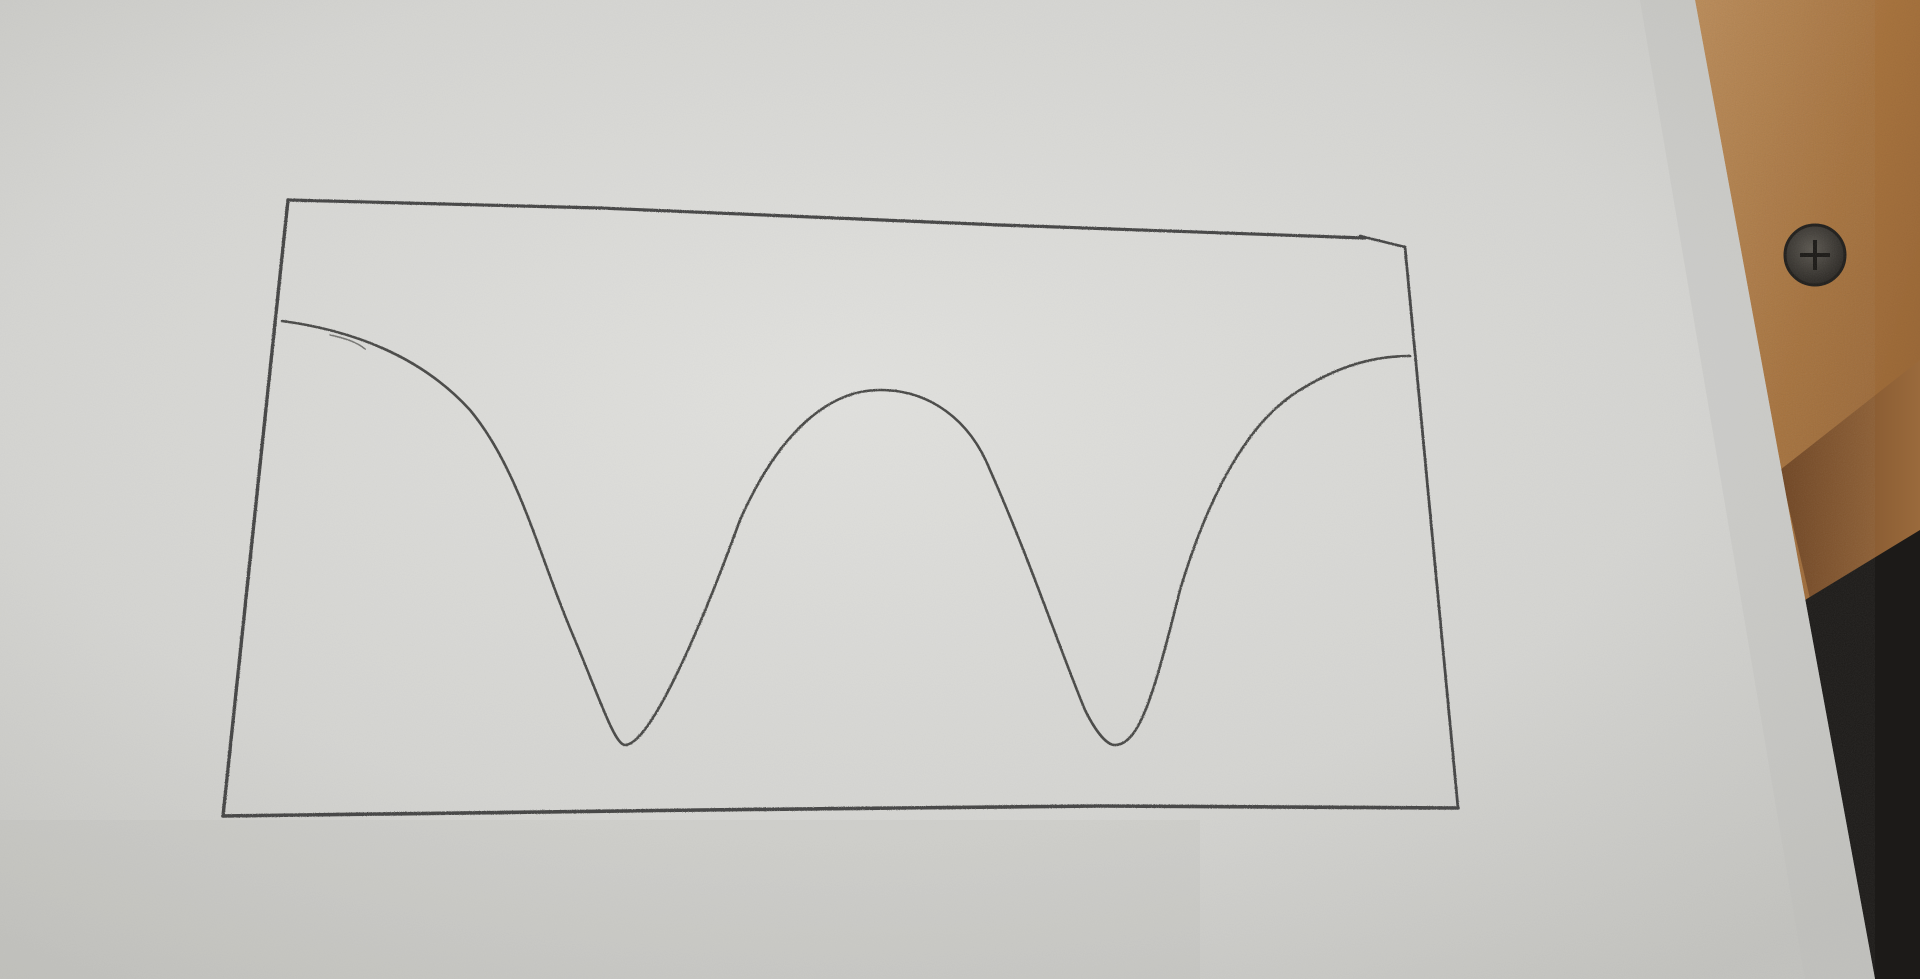  What do you see at coordinates (1815, 255) in the screenshot?
I see `screw-icon` at bounding box center [1815, 255].